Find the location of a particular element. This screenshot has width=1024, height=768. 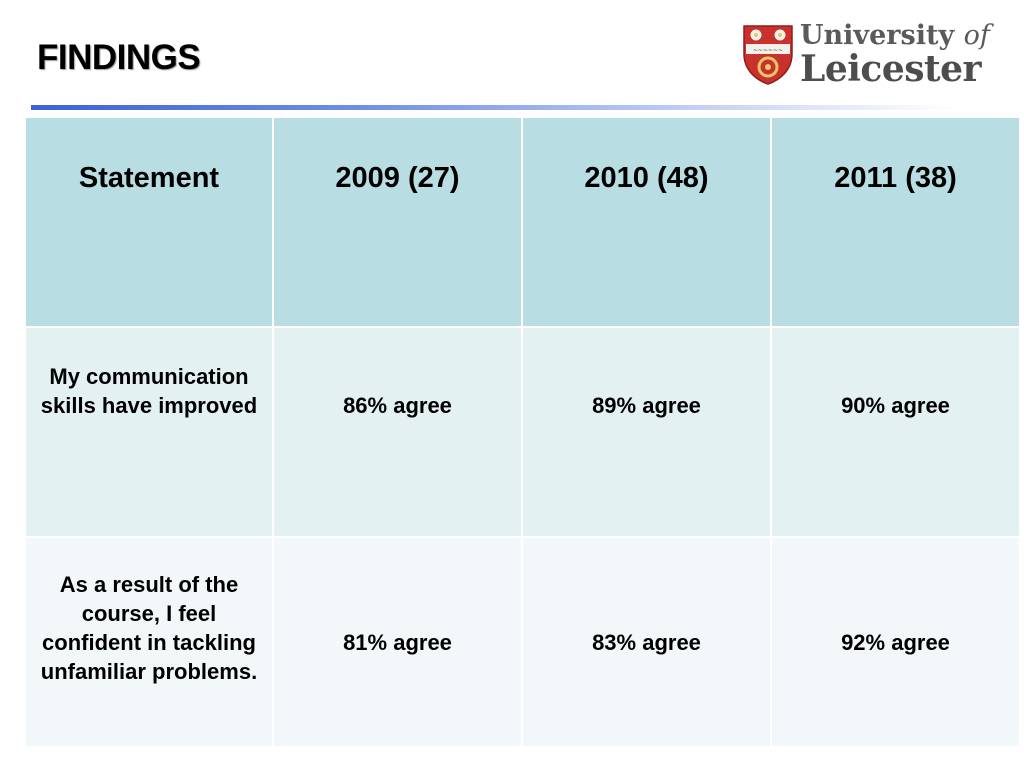

statement-cell: My communication skills have improved is located at coordinates (149, 432).